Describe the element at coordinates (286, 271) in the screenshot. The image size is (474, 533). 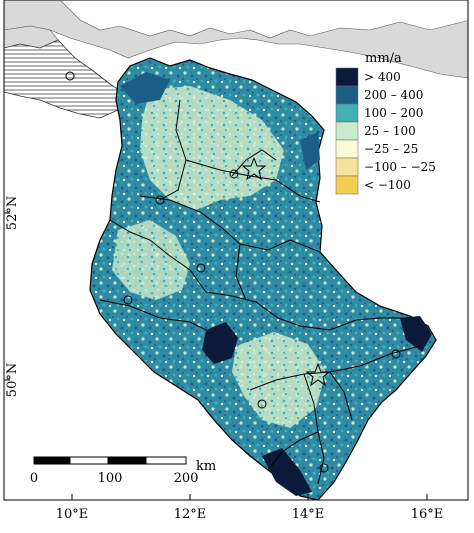
I see `city-markers` at that location.